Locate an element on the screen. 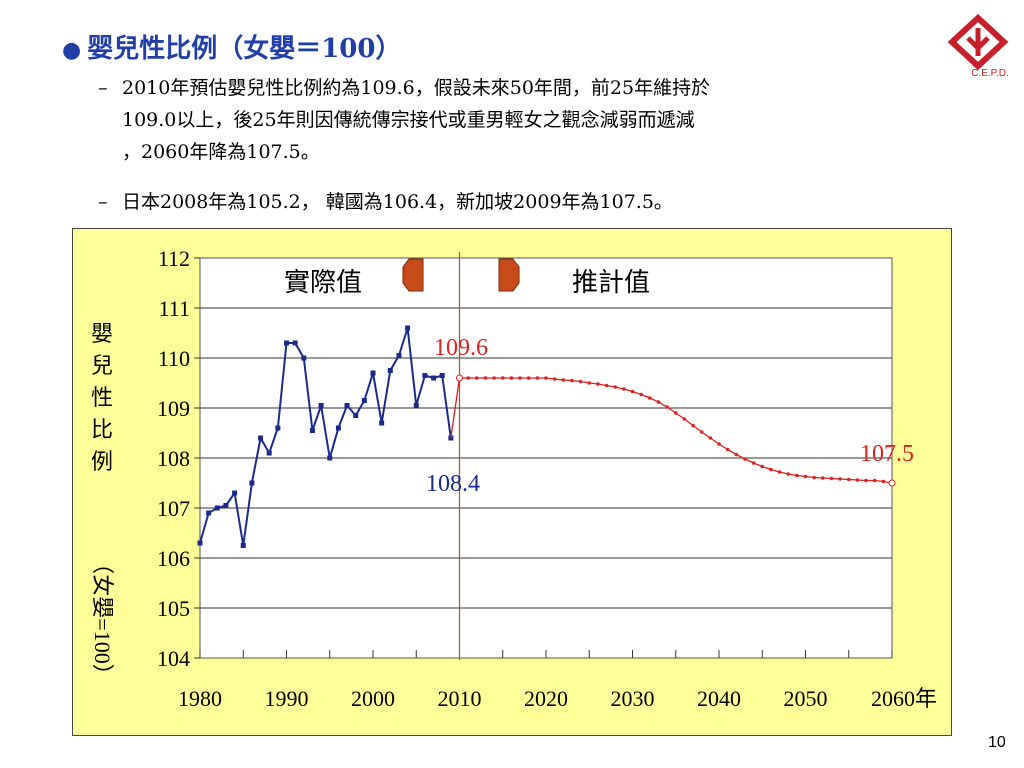 Image resolution: width=1024 pixels, height=768 pixels. slide-title-text: 婴兒性比例（女嬰＝100） is located at coordinates (244, 49).